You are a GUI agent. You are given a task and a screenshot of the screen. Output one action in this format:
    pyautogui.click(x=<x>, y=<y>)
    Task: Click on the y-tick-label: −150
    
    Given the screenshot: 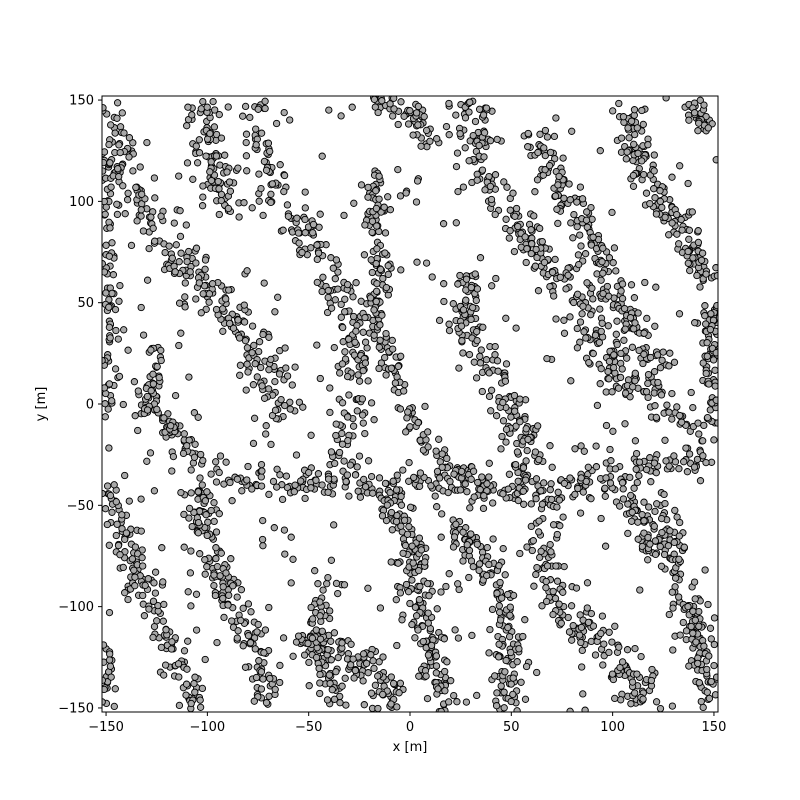 What is the action you would take?
    pyautogui.click(x=76, y=708)
    